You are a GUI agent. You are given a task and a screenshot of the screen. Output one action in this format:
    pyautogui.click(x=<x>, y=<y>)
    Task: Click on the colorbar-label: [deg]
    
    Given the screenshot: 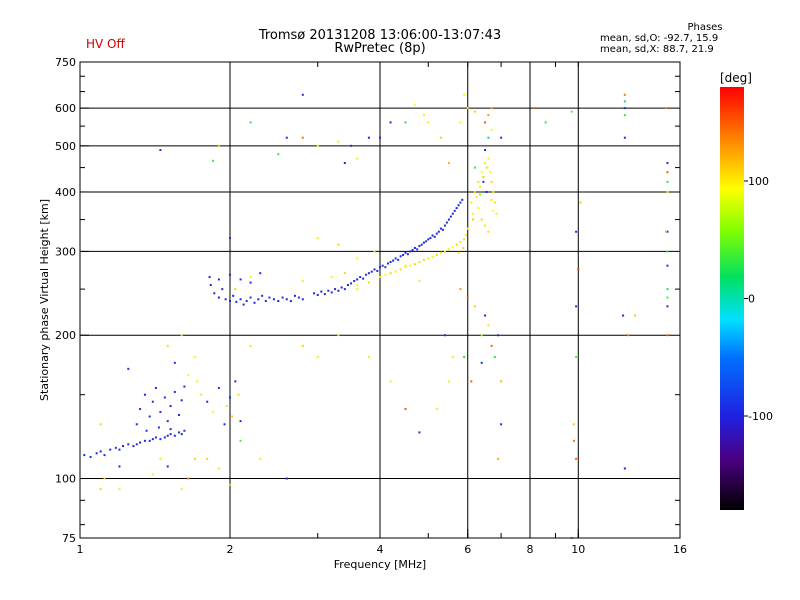 What is the action you would take?
    pyautogui.click(x=736, y=78)
    